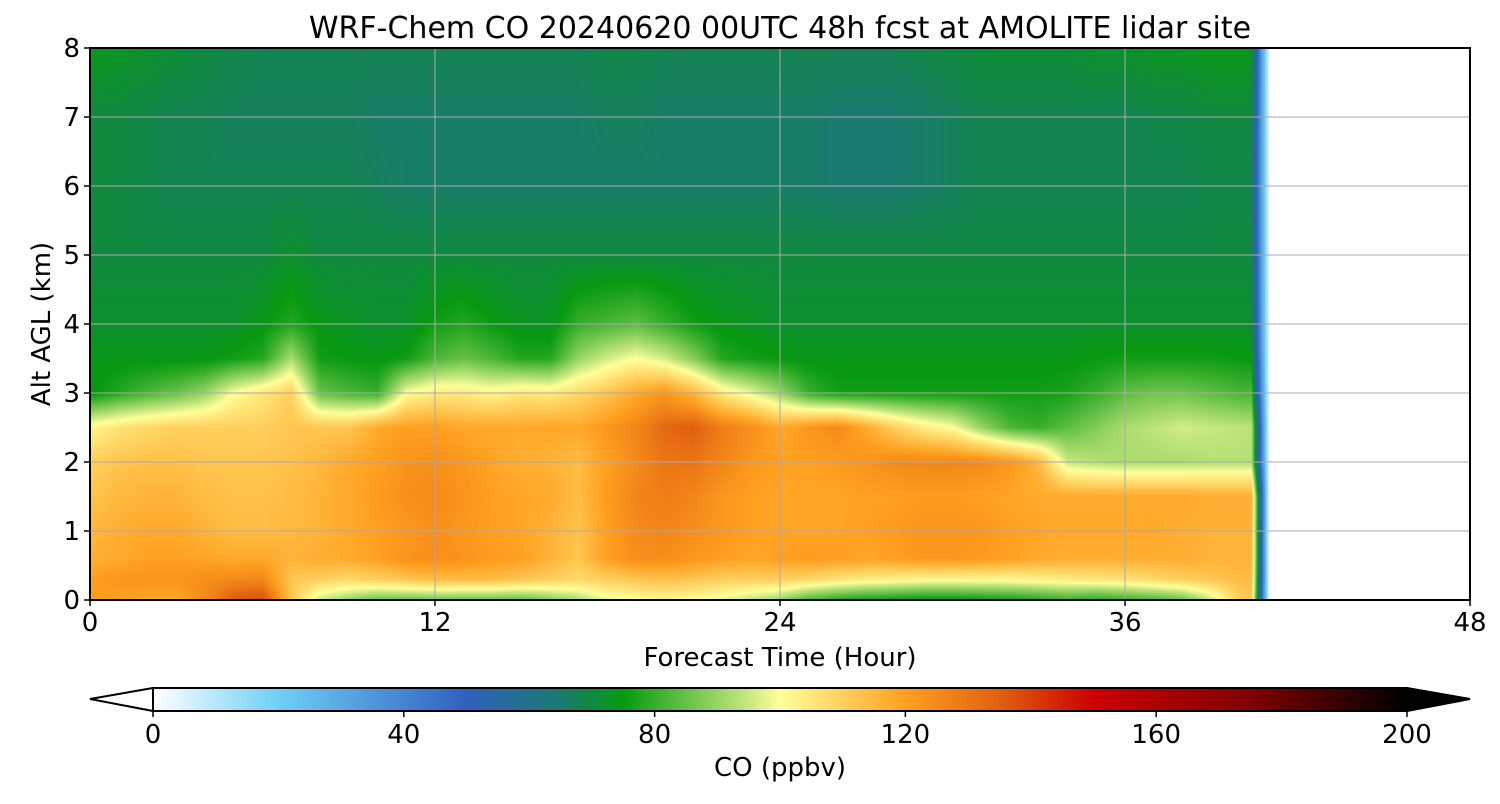  I want to click on colorbar-tick-label: 40, so click(403, 735).